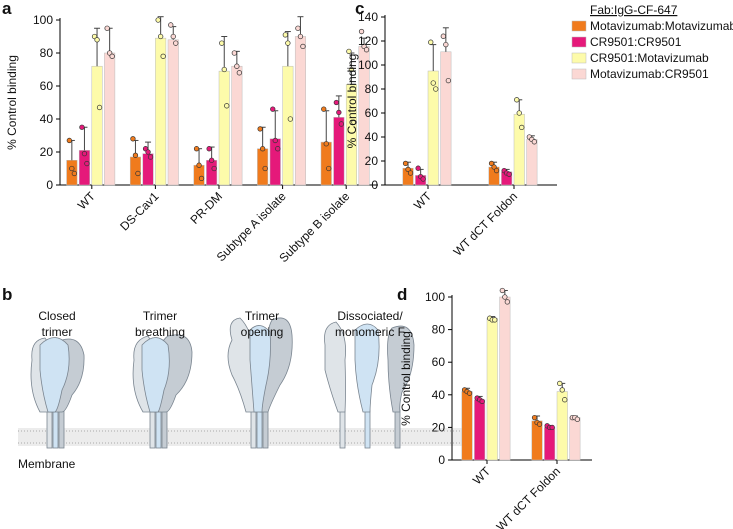 This screenshot has width=733, height=529. I want to click on stage-label: breathing, so click(160, 332).